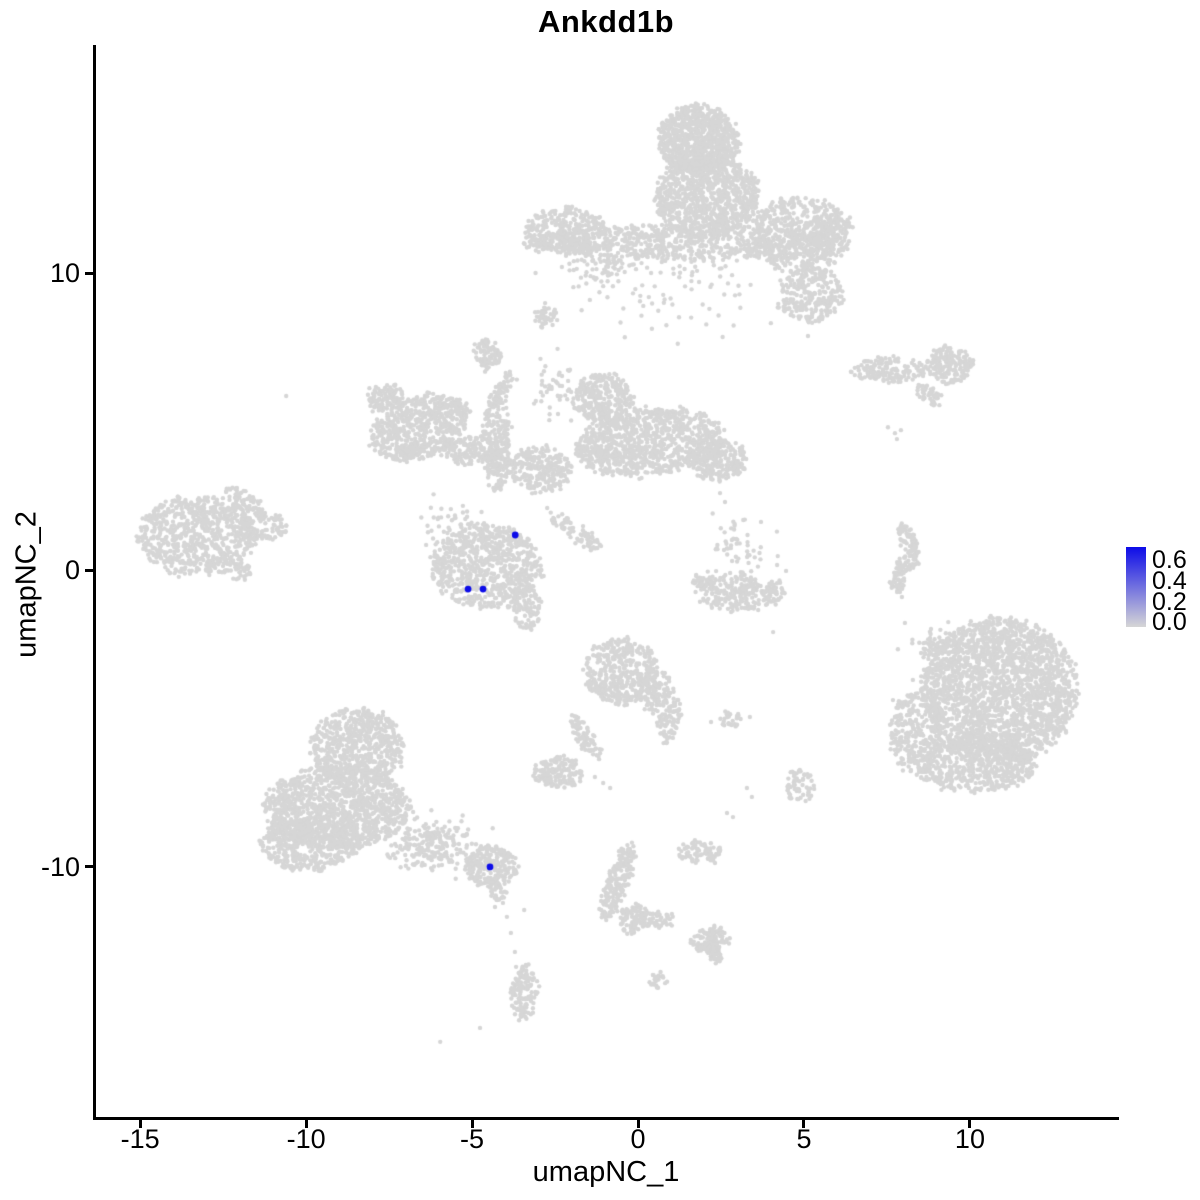 The image size is (1200, 1200). I want to click on legend-tick-label: 0.0, so click(1169, 622).